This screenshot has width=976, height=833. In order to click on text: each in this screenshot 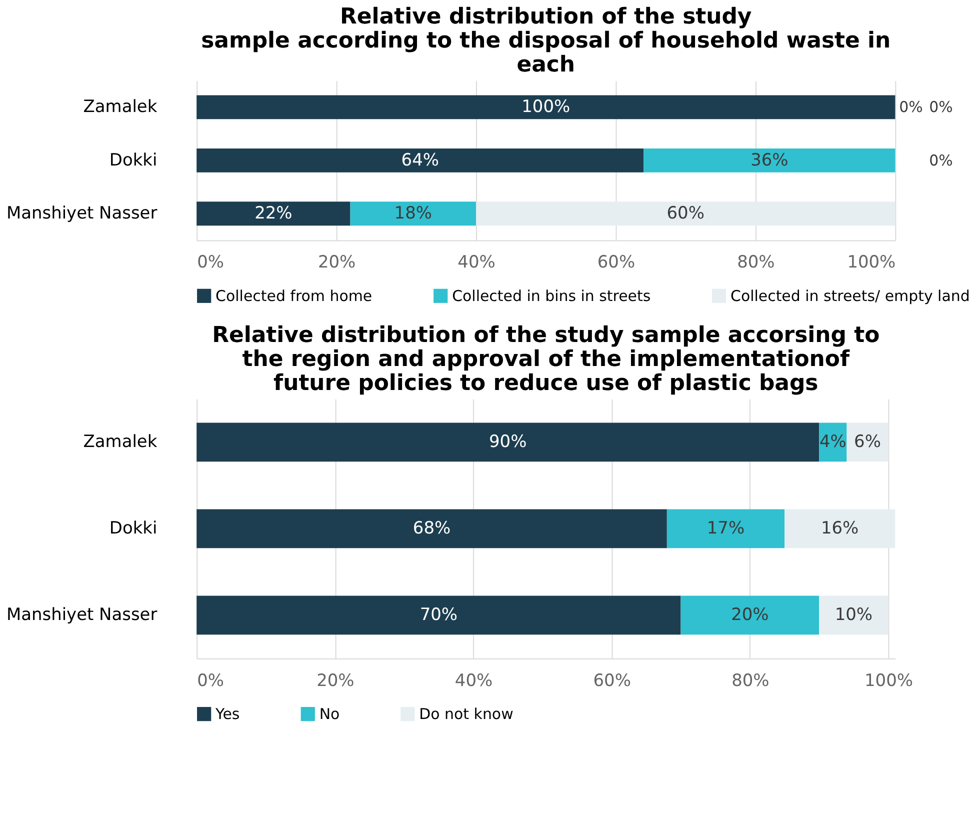, I will do `click(546, 65)`.